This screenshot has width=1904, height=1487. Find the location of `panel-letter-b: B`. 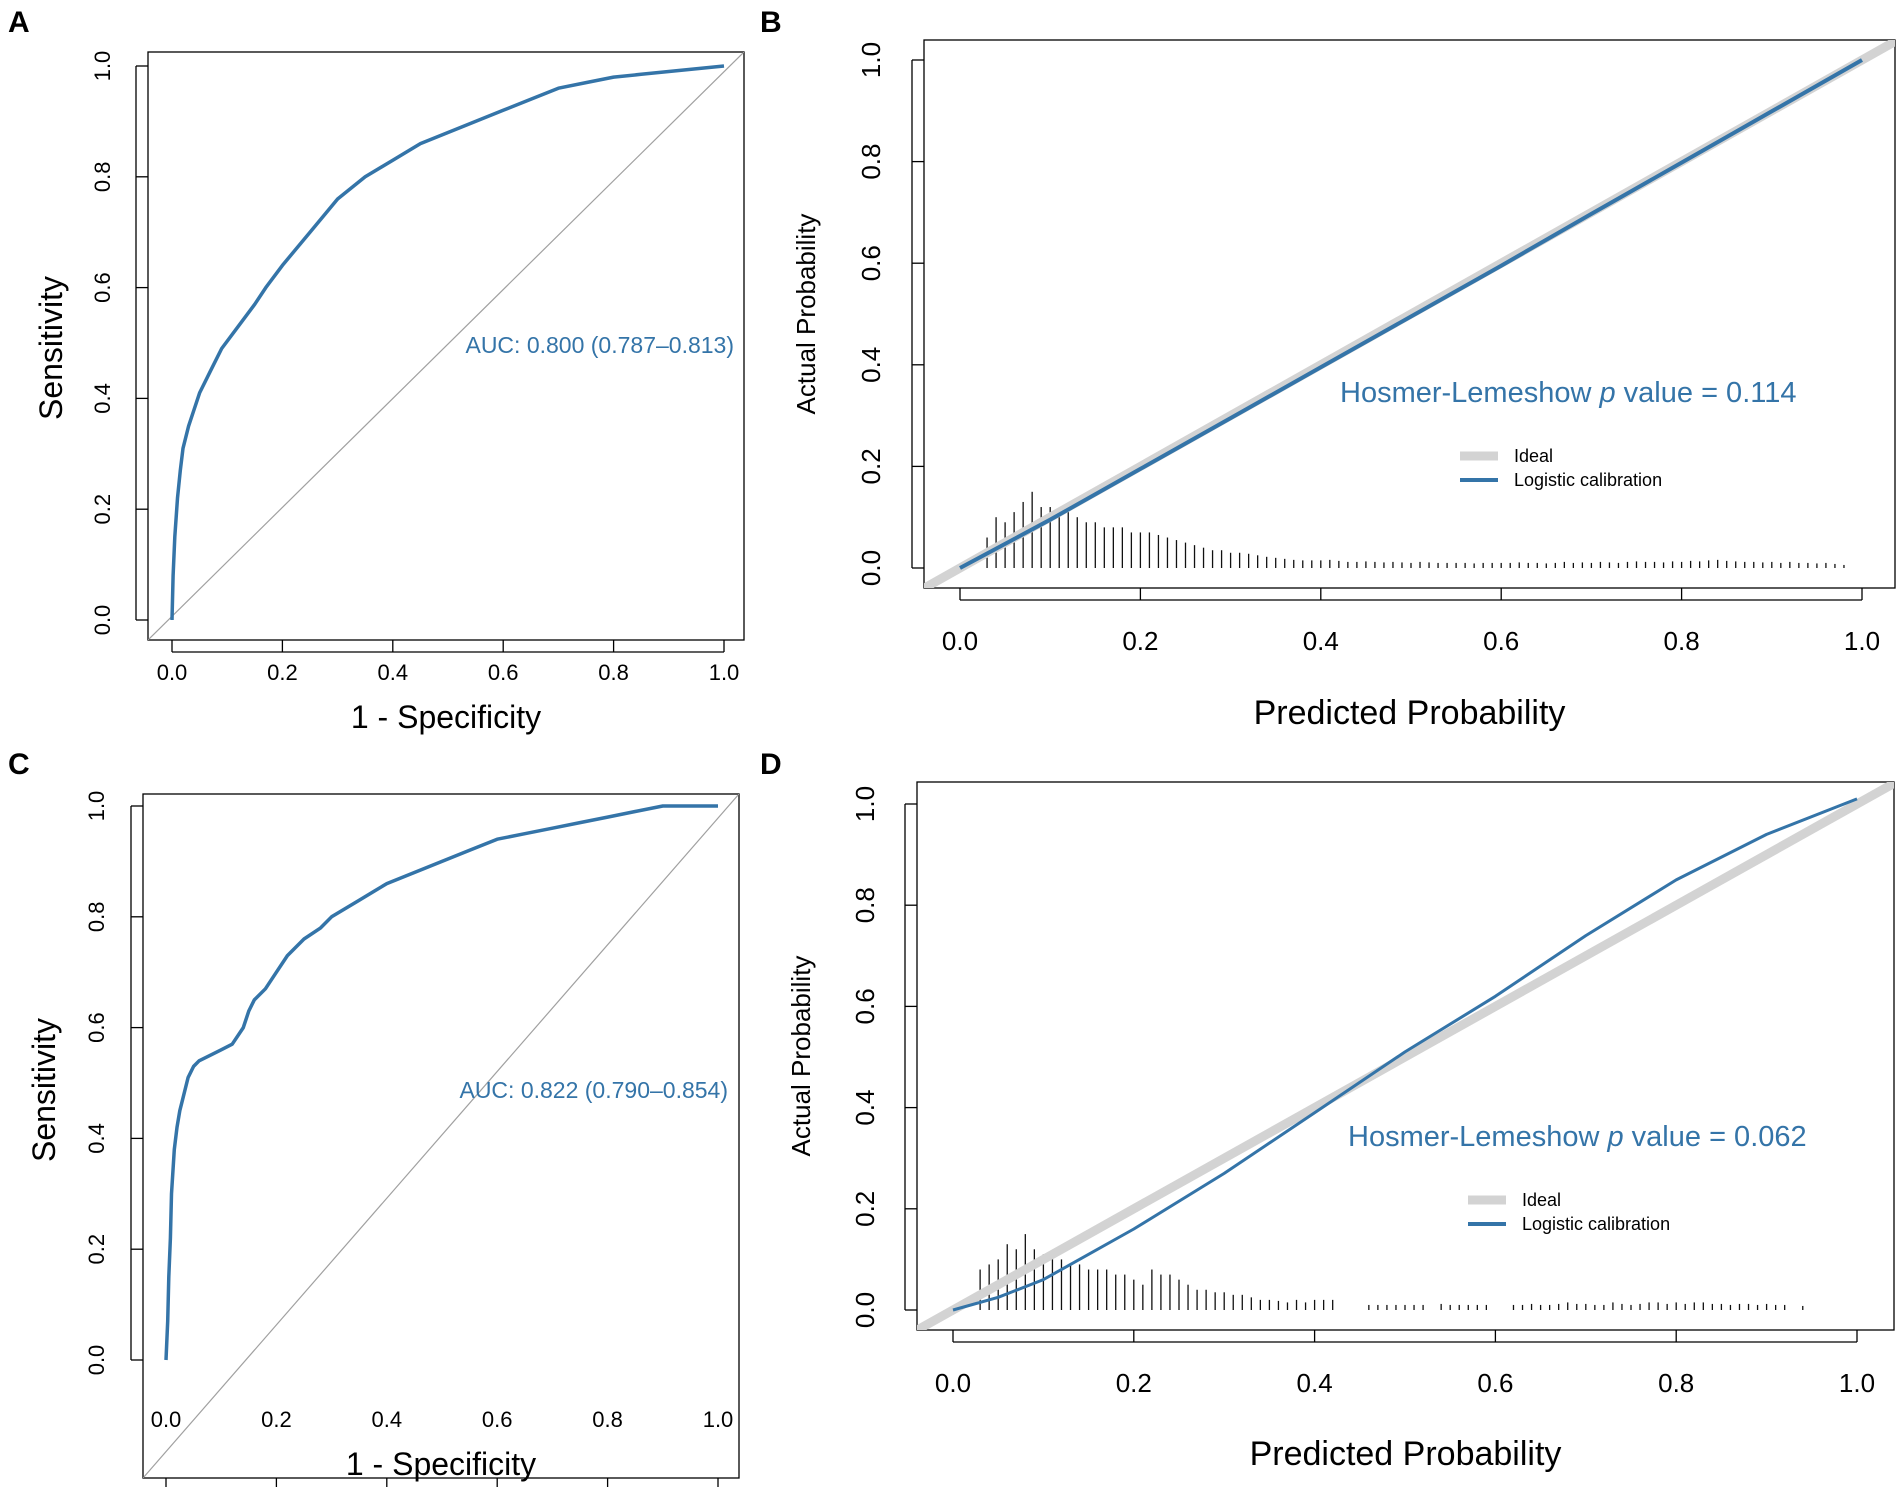

panel-letter-b: B is located at coordinates (771, 22).